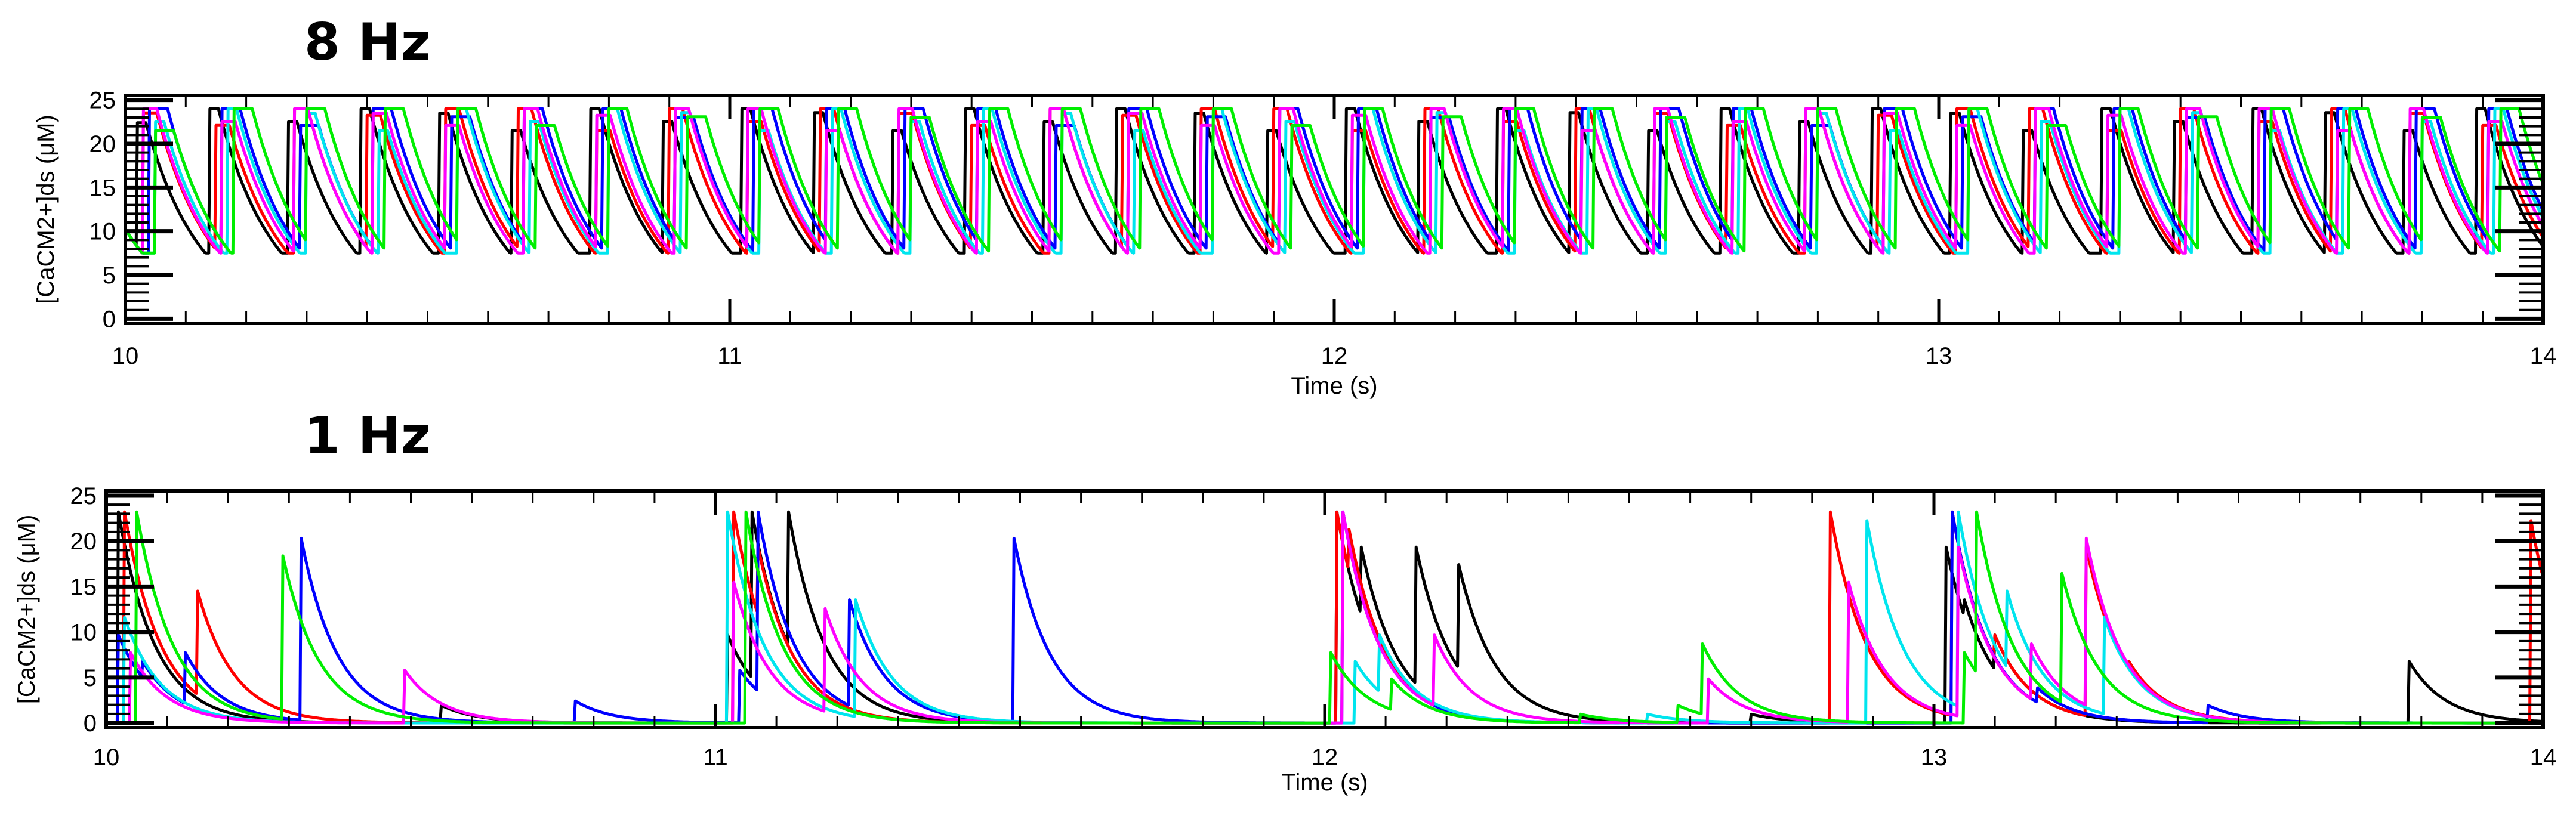 The height and width of the screenshot is (813, 2576). Describe the element at coordinates (367, 436) in the screenshot. I see `panel-title: 1 Hz` at that location.